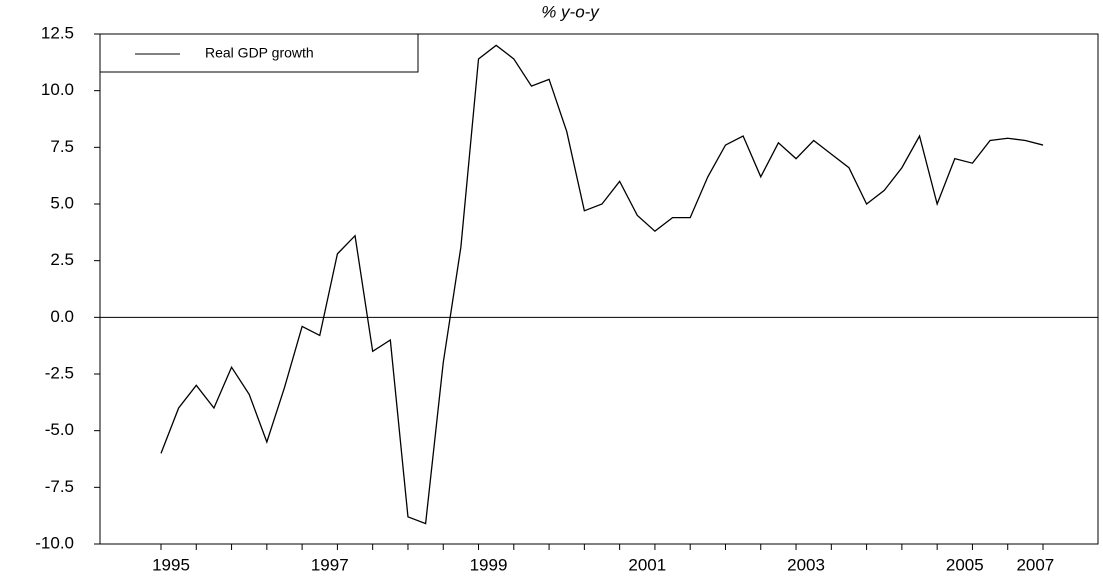 Image resolution: width=1103 pixels, height=580 pixels. I want to click on y-tick-label: 5.0, so click(62, 202).